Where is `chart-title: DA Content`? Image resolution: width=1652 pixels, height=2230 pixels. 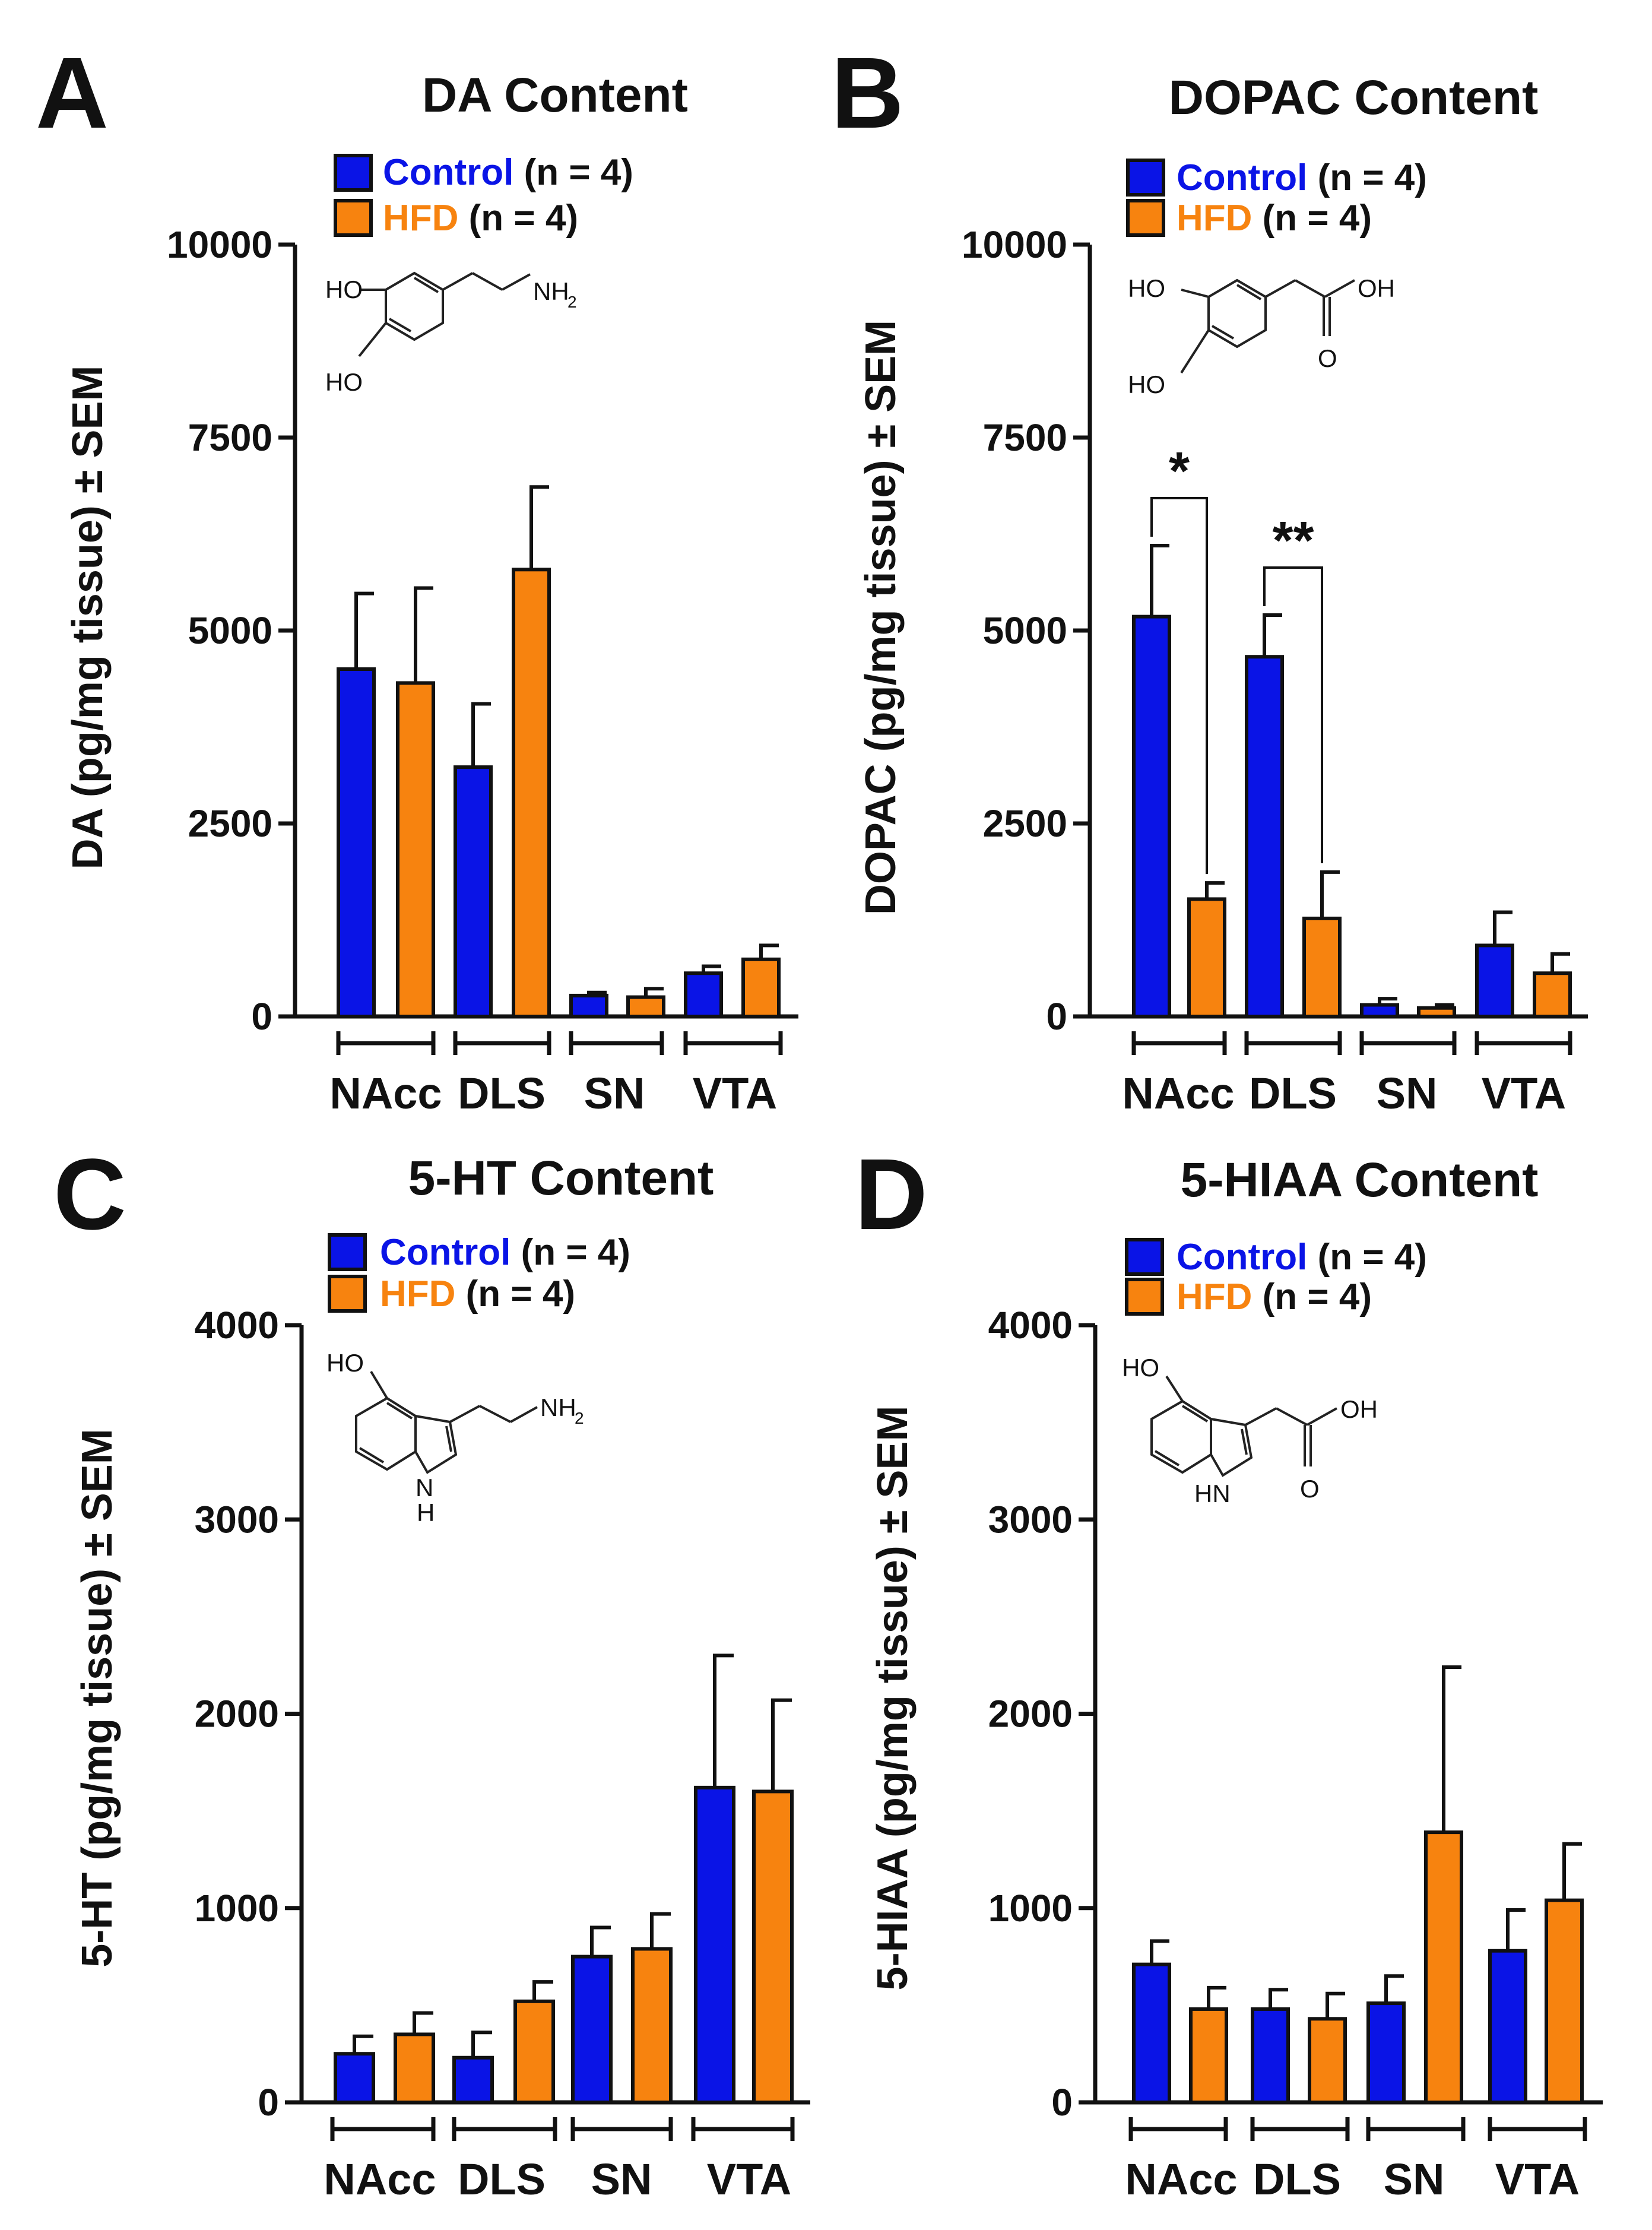
chart-title: DA Content is located at coordinates (555, 95).